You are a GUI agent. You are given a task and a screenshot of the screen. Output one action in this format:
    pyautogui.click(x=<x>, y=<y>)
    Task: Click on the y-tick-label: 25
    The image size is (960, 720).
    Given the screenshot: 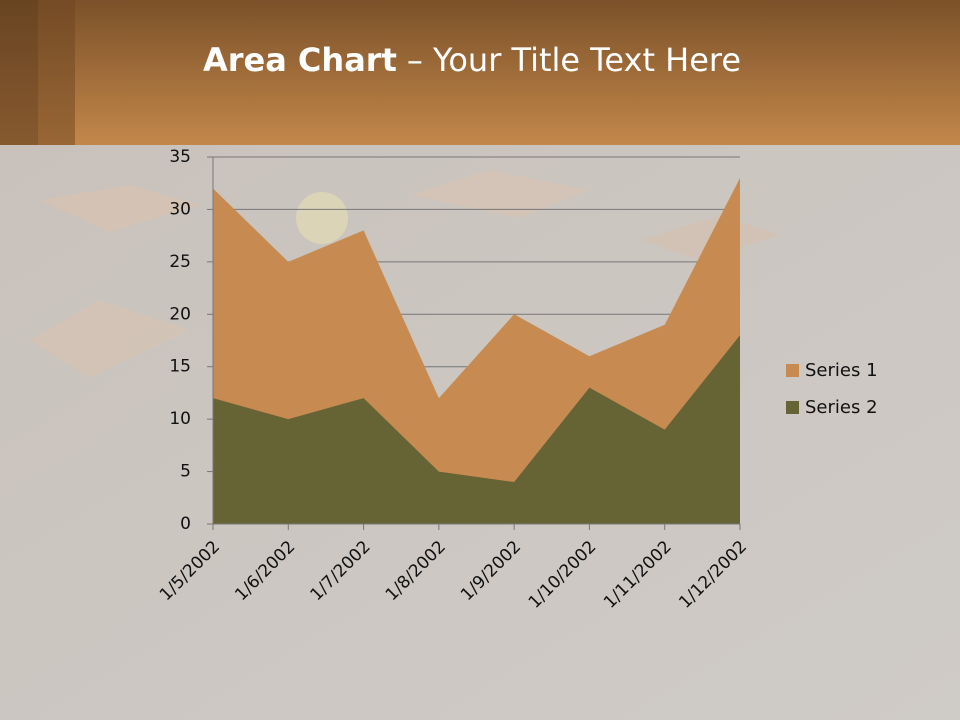 What is the action you would take?
    pyautogui.click(x=180, y=262)
    